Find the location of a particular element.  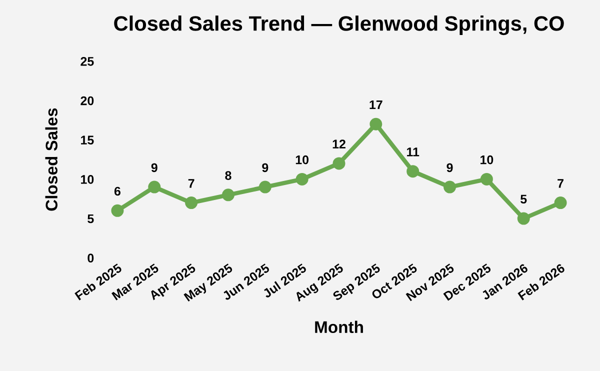

y-tick-label: 5 is located at coordinates (91, 219).